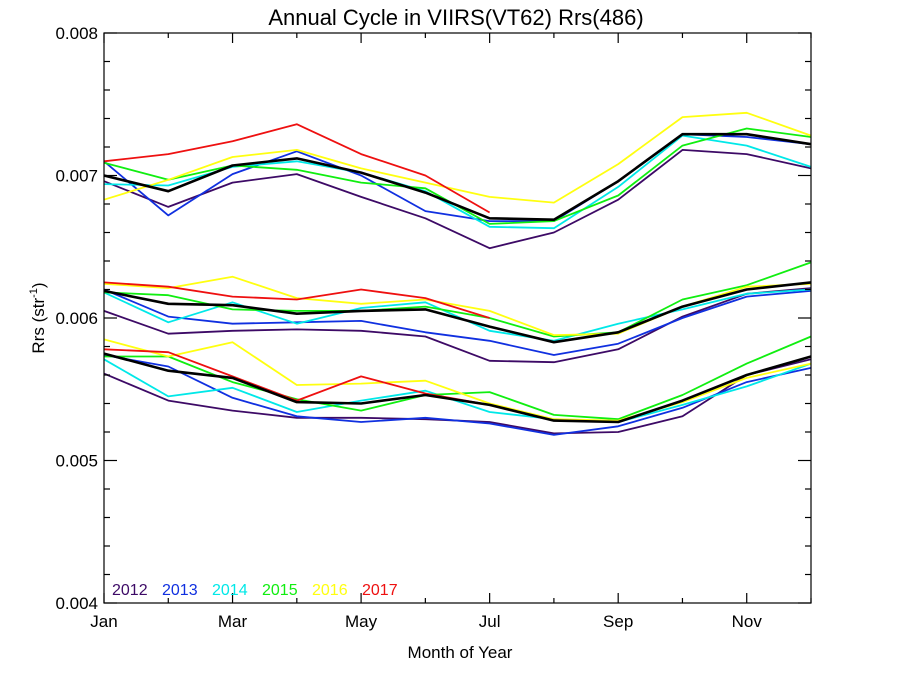 The width and height of the screenshot is (900, 675). I want to click on y-tick-labels: 0.004 0.005 0.006 0.007 0.008, so click(76, 318).